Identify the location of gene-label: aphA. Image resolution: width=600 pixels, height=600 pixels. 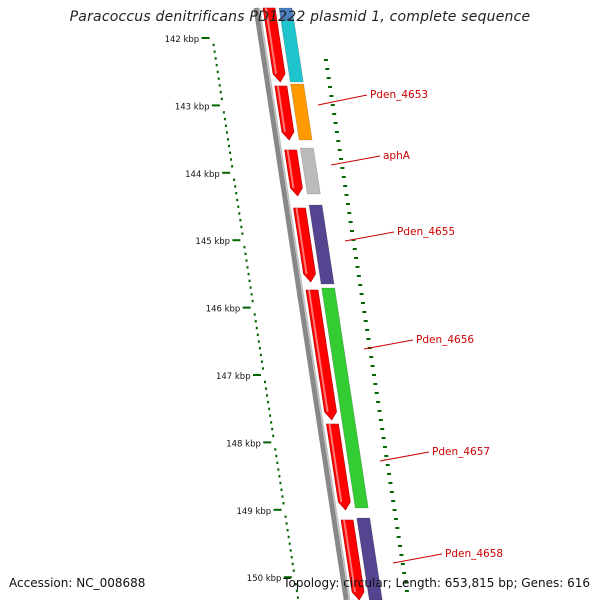
(397, 156).